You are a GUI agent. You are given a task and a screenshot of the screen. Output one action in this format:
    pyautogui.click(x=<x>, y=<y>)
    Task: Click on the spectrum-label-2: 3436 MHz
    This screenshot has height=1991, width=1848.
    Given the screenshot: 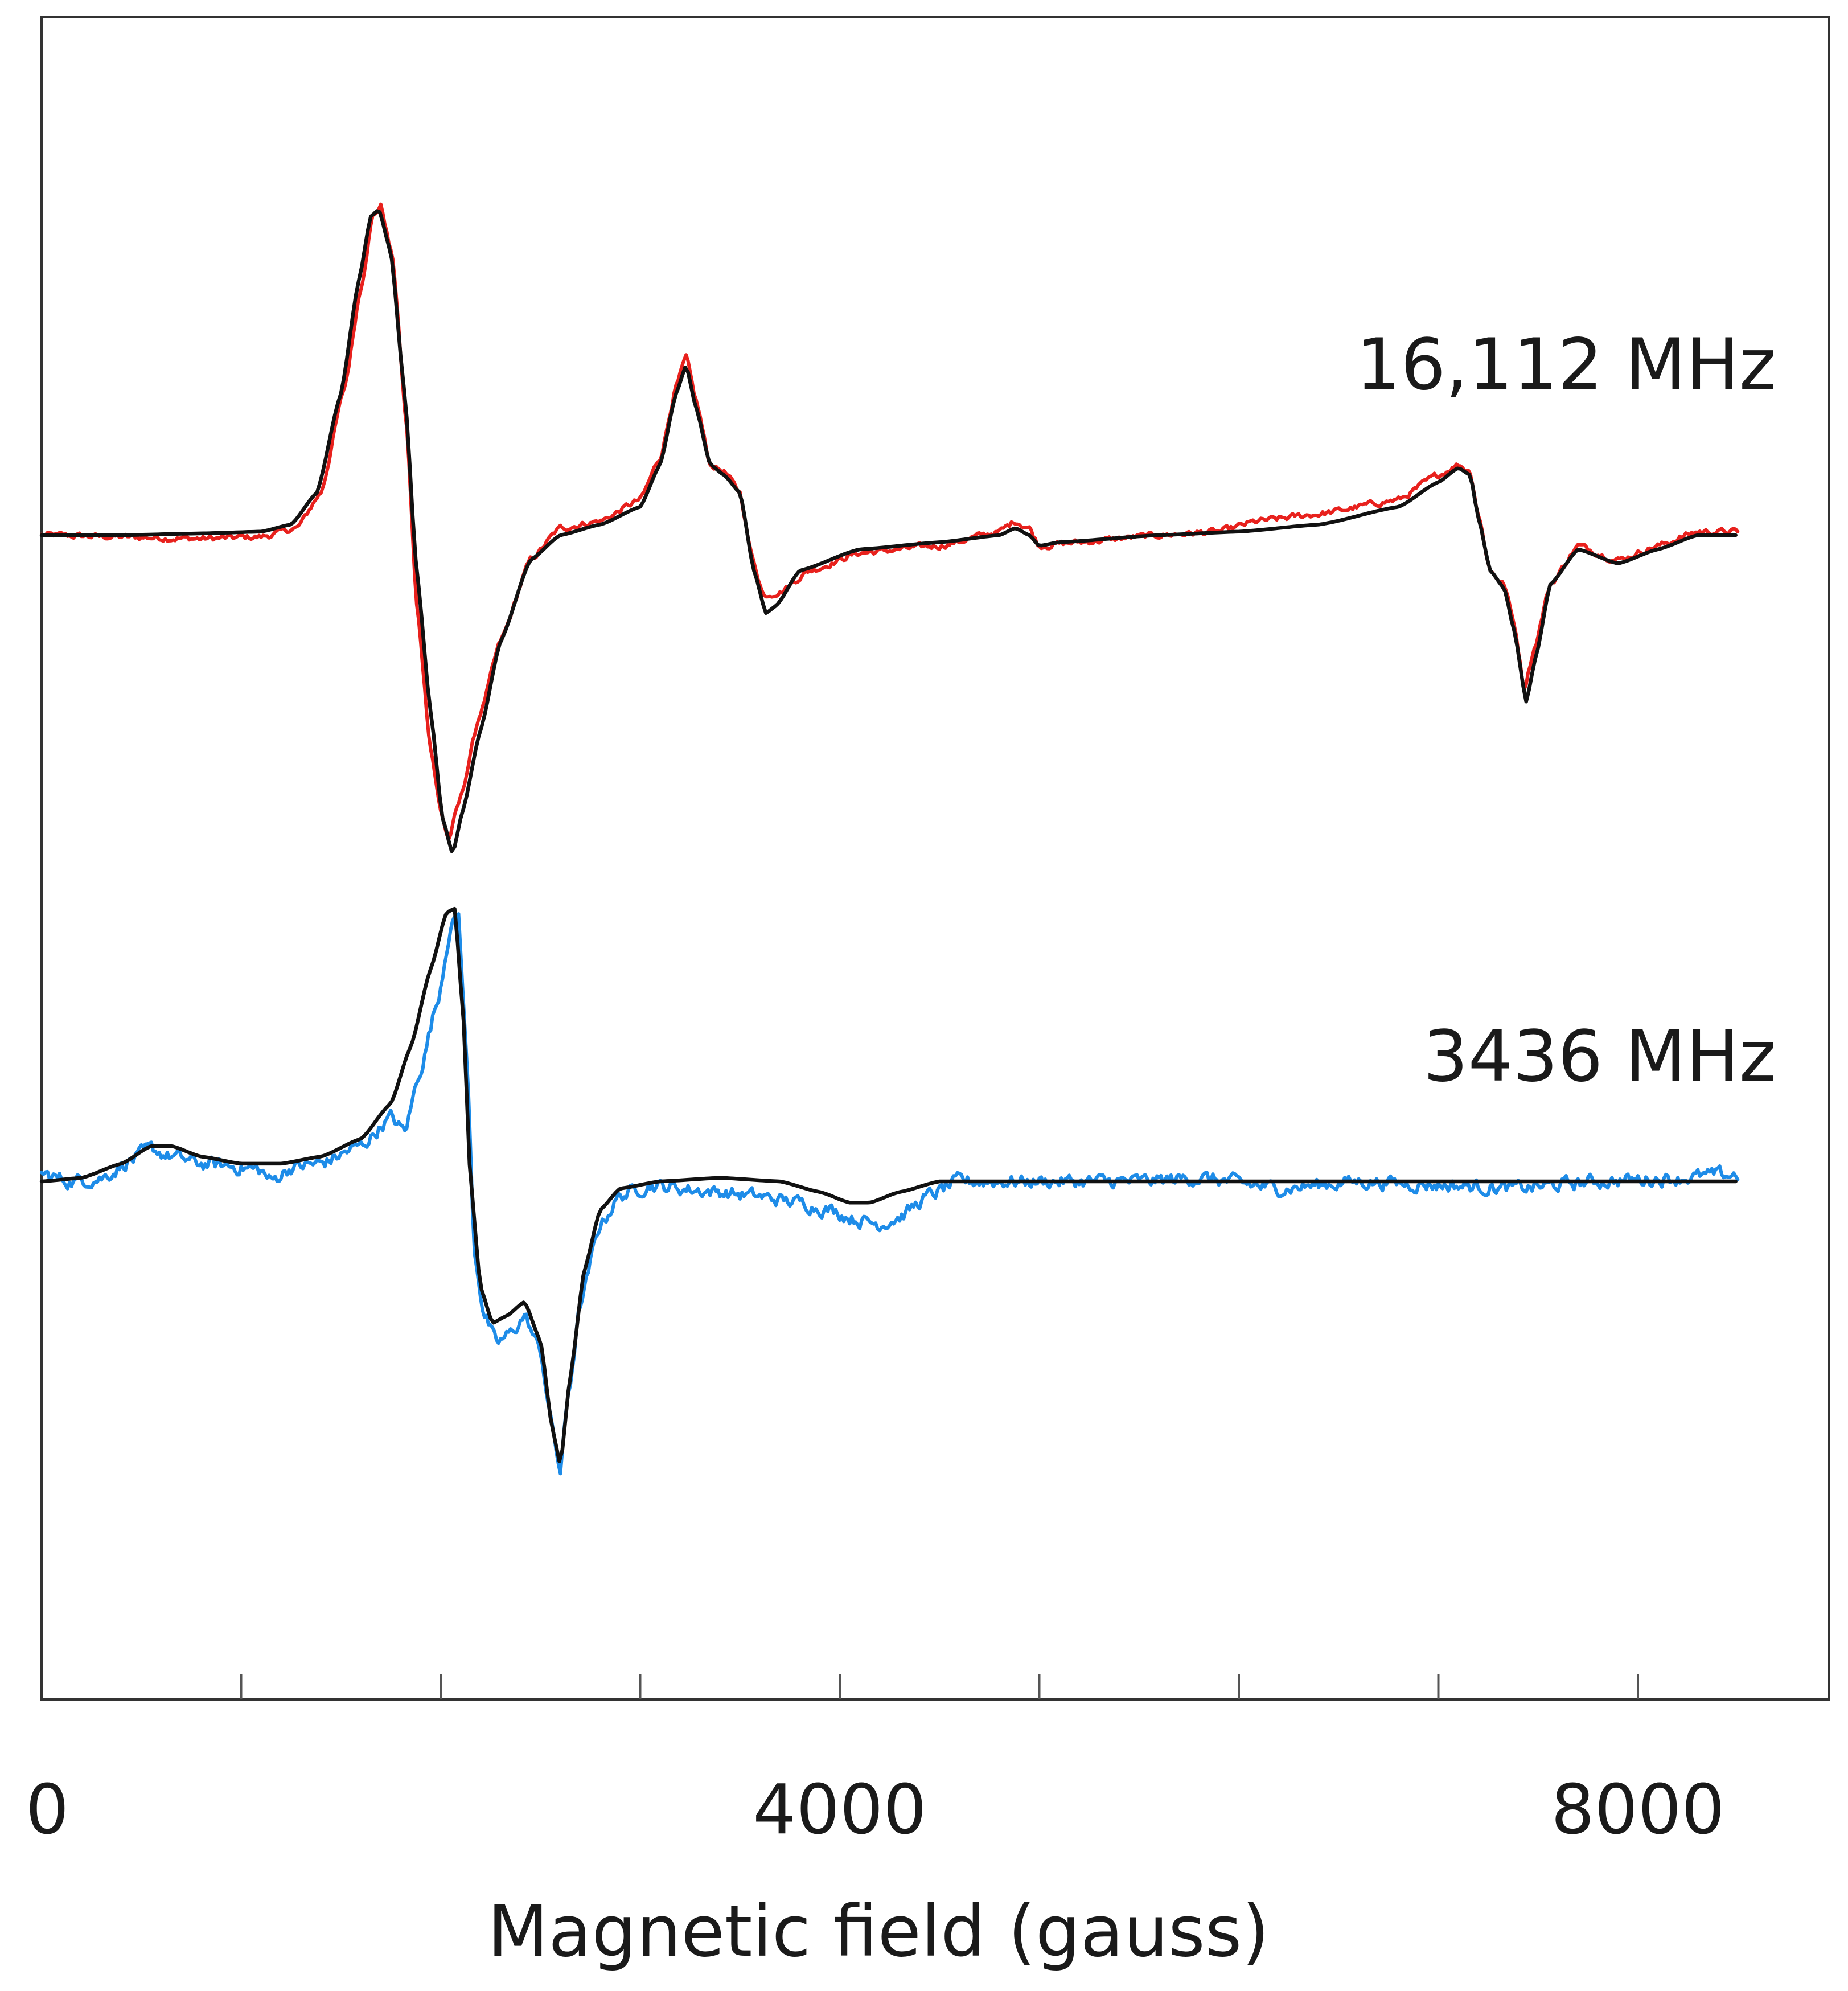 What is the action you would take?
    pyautogui.click(x=1599, y=1057)
    